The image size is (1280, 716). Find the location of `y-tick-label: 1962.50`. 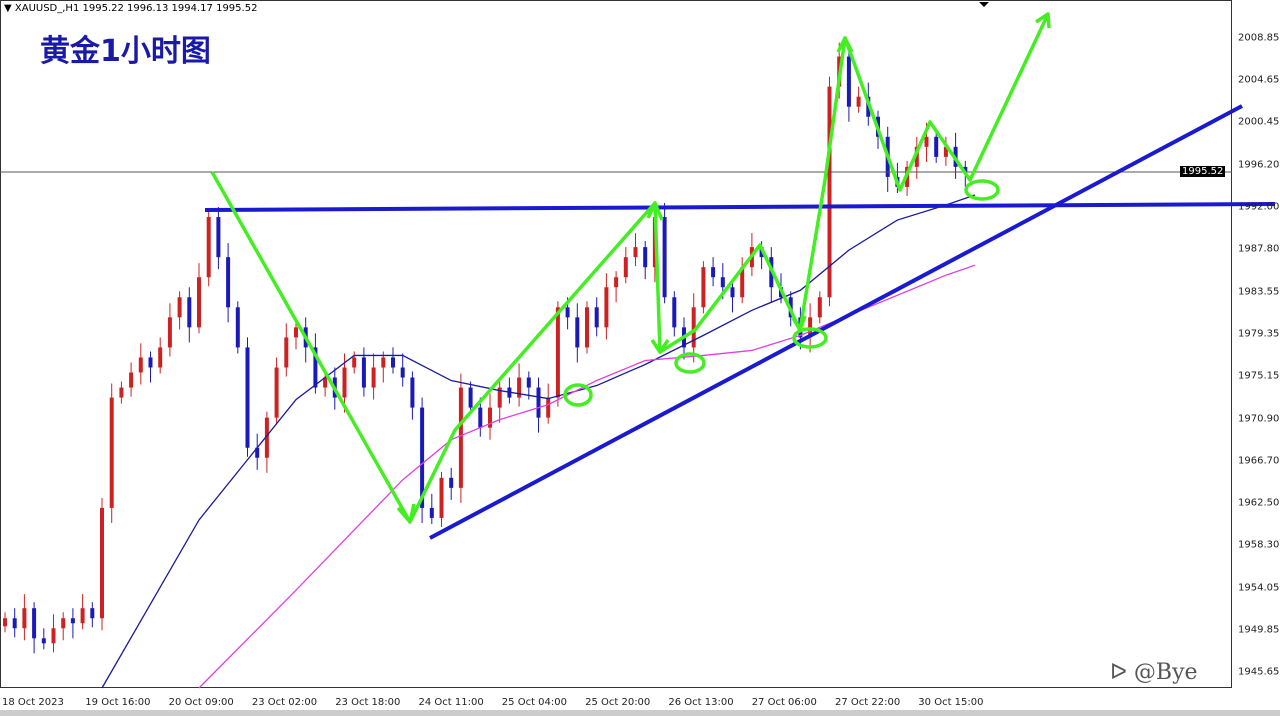

y-tick-label: 1962.50 is located at coordinates (1259, 503).